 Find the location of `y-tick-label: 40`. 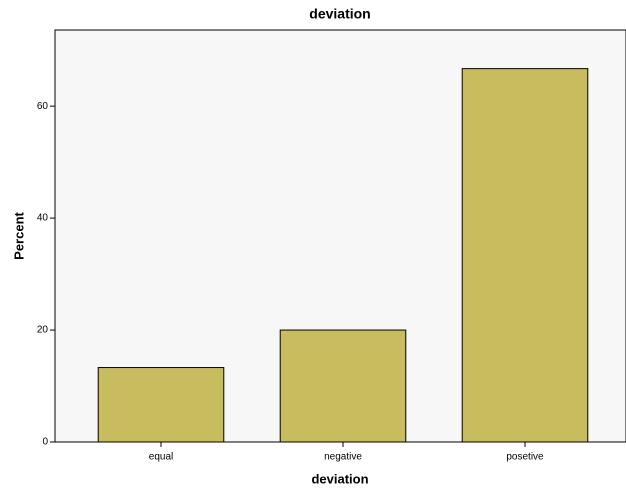

y-tick-label: 40 is located at coordinates (43, 218).